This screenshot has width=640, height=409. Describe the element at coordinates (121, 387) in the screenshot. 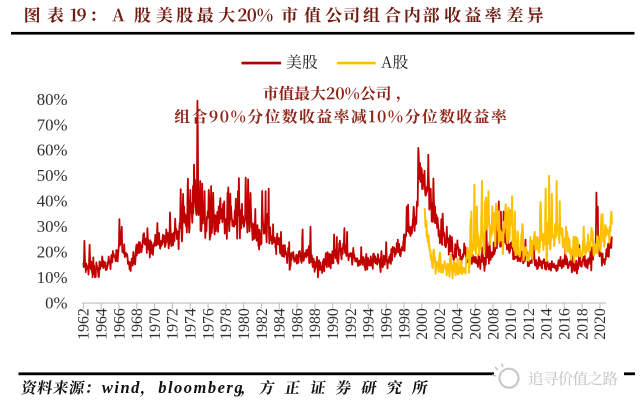

I see `svg-text: wind` at that location.